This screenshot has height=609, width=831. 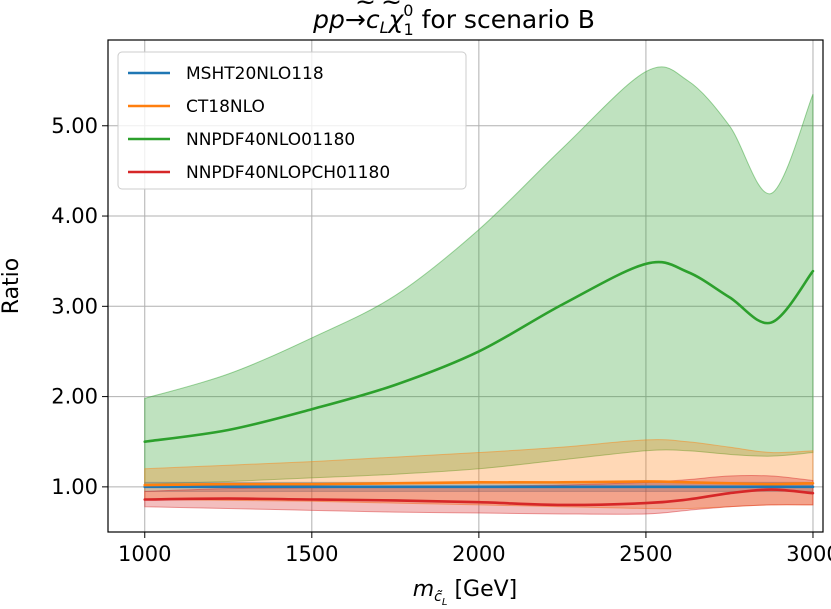 I want to click on y-tick-label: 3.00, so click(x=74, y=306).